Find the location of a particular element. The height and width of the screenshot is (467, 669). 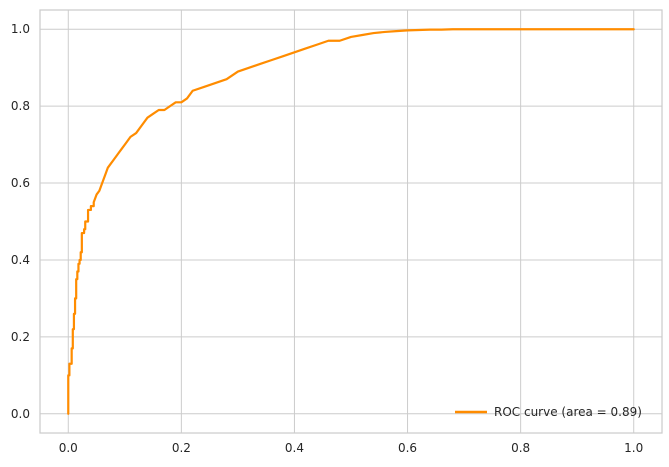

legend: ROC curve (area = 0.89) is located at coordinates (548, 412).